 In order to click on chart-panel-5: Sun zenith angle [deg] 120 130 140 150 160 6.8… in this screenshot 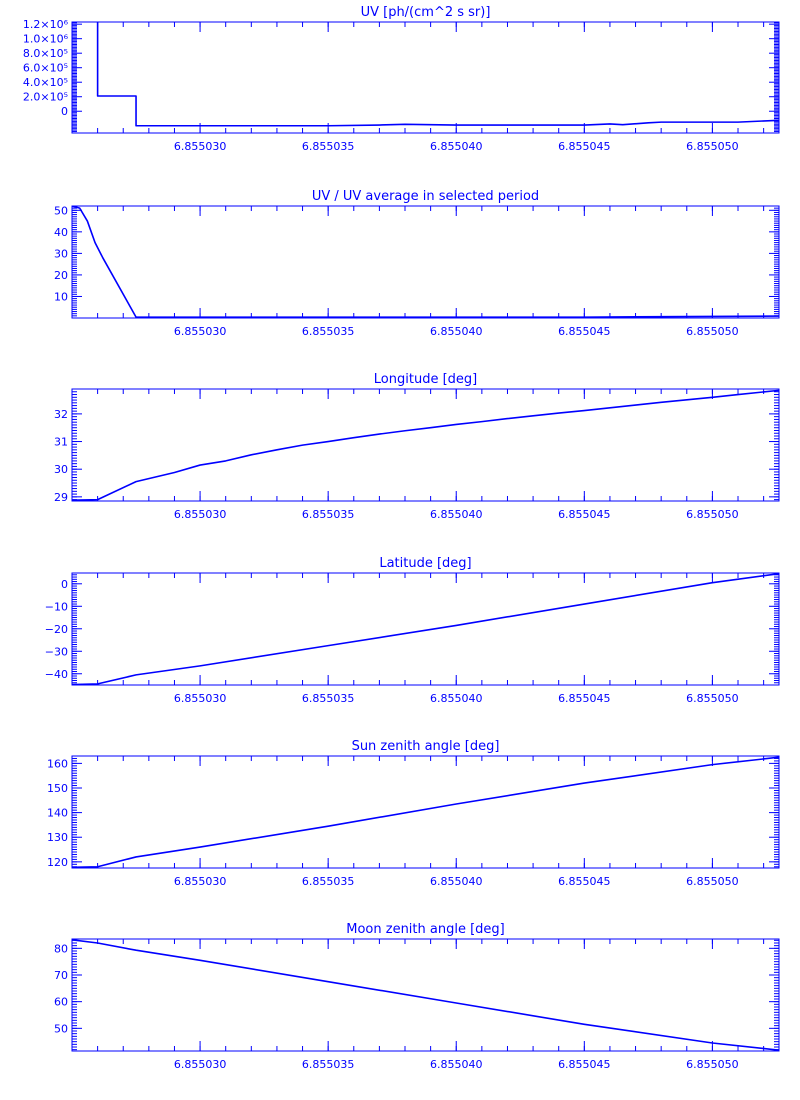, I will do `click(413, 813)`.